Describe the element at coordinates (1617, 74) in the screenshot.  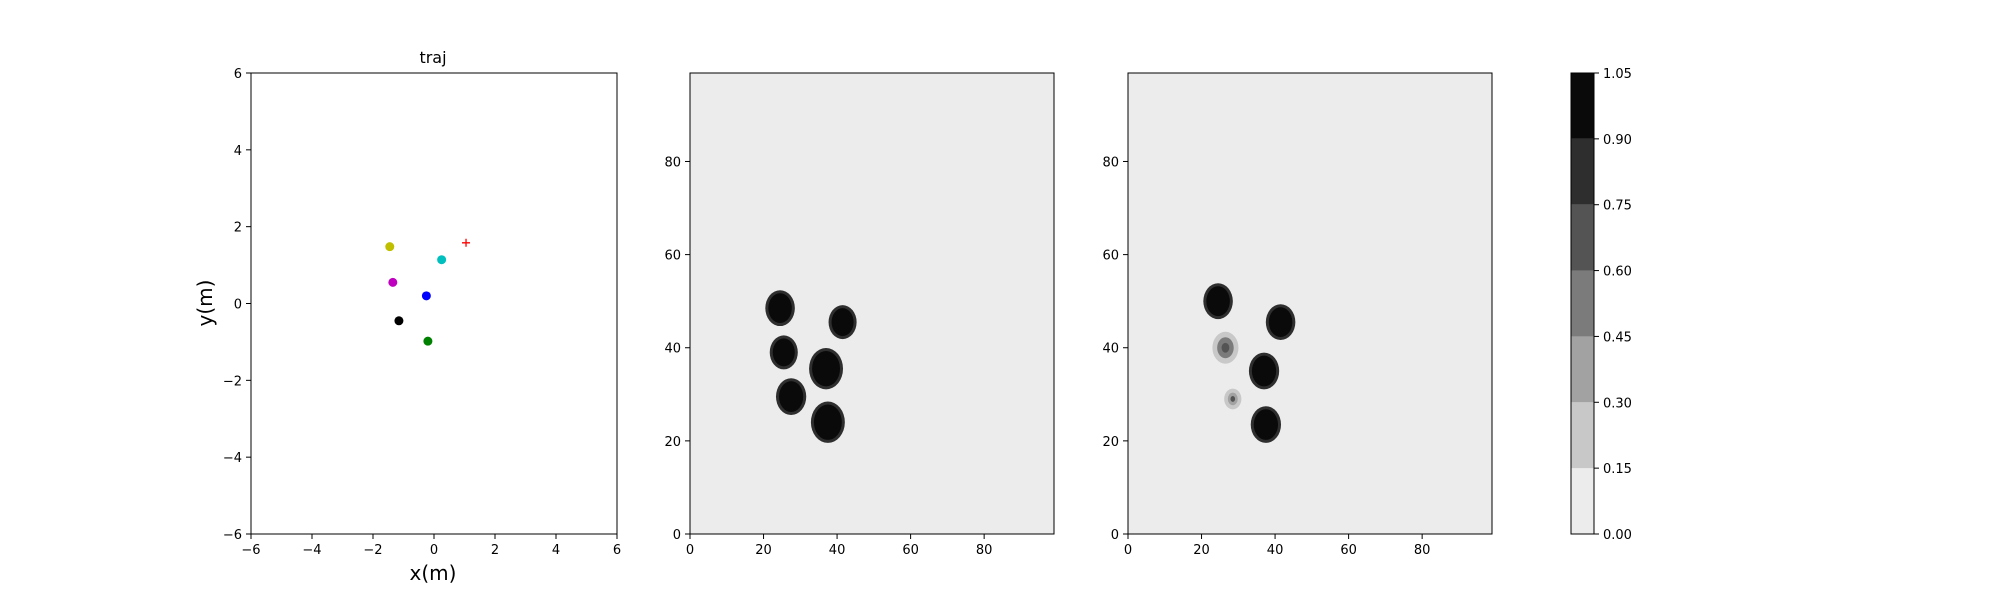
I see `colorbar-tick-label: 1.05` at that location.